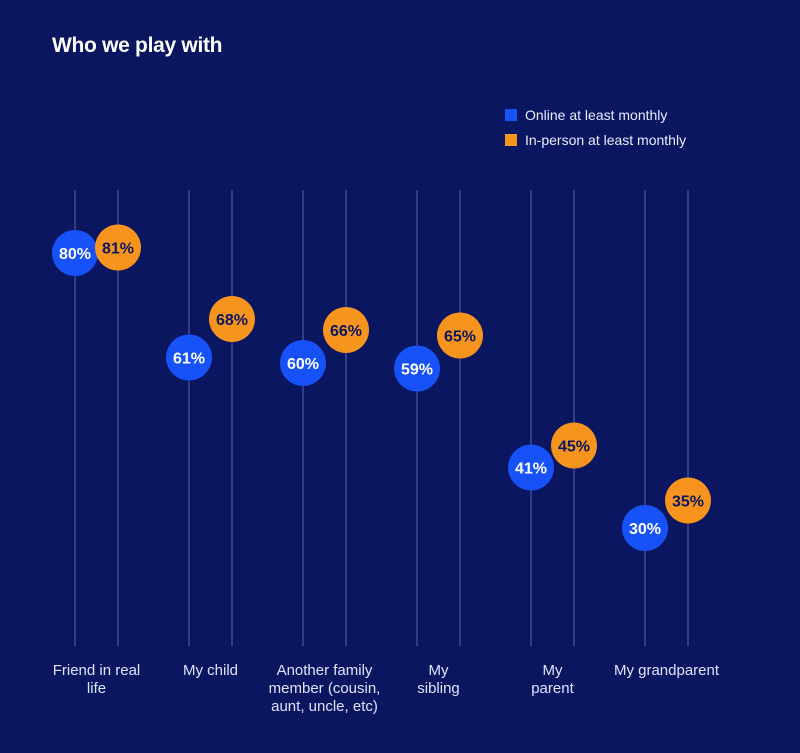 This screenshot has height=753, width=800. I want to click on category-label: My sibling, so click(438, 679).